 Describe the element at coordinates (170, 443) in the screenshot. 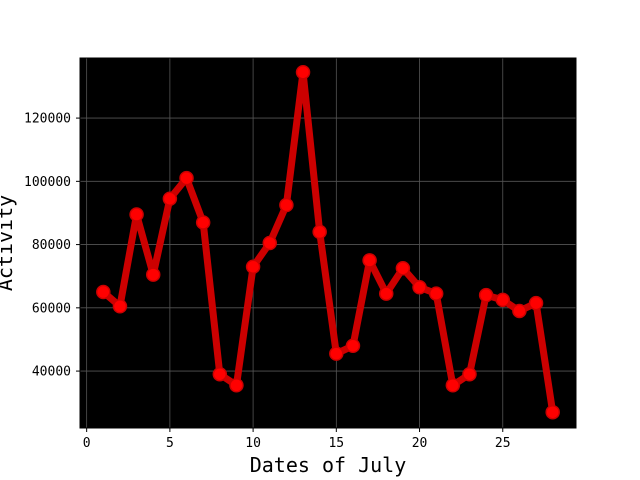

I see `x-tick-label: 5` at that location.